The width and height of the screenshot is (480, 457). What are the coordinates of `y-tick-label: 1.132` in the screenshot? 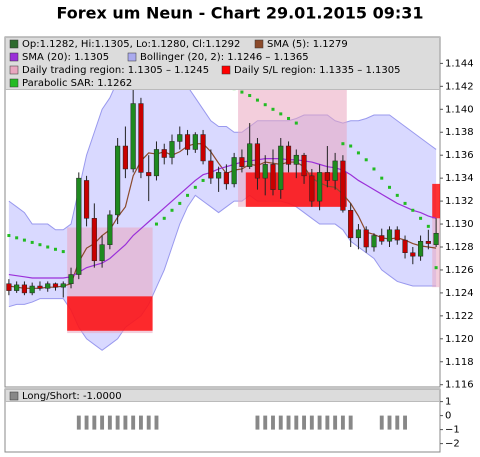 It's located at (459, 201).